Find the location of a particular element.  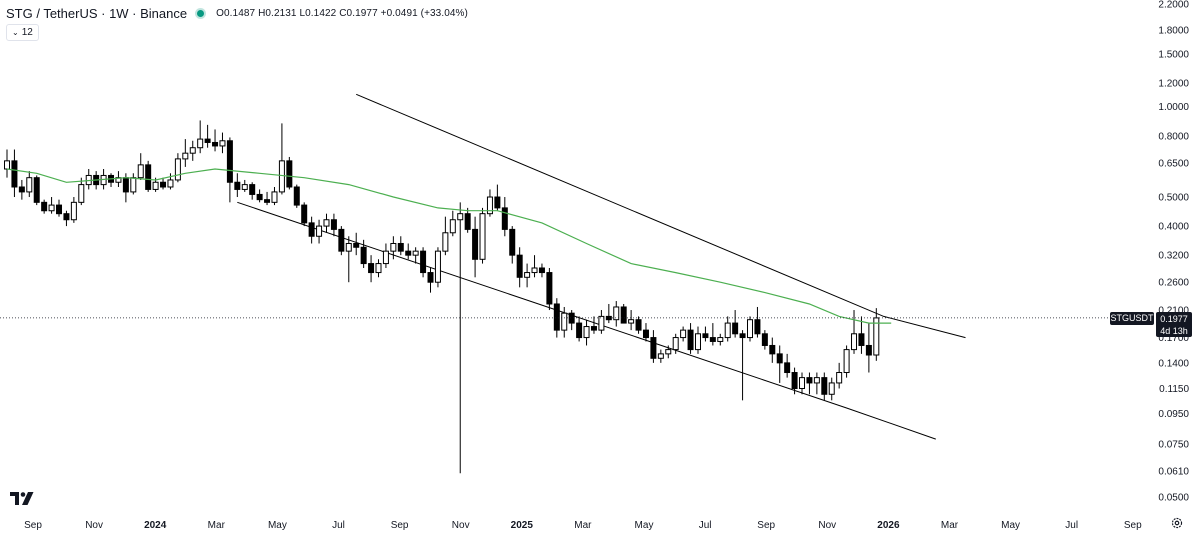

y-tick-label: 0.5000 is located at coordinates (1173, 198).